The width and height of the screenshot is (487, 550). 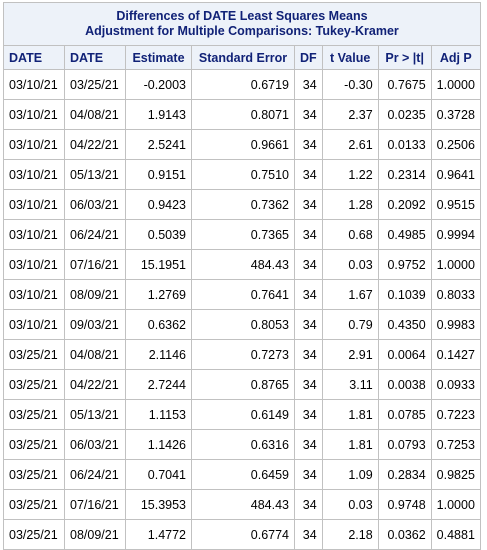 What do you see at coordinates (455, 204) in the screenshot?
I see `adj-p-cell: 0.9515` at bounding box center [455, 204].